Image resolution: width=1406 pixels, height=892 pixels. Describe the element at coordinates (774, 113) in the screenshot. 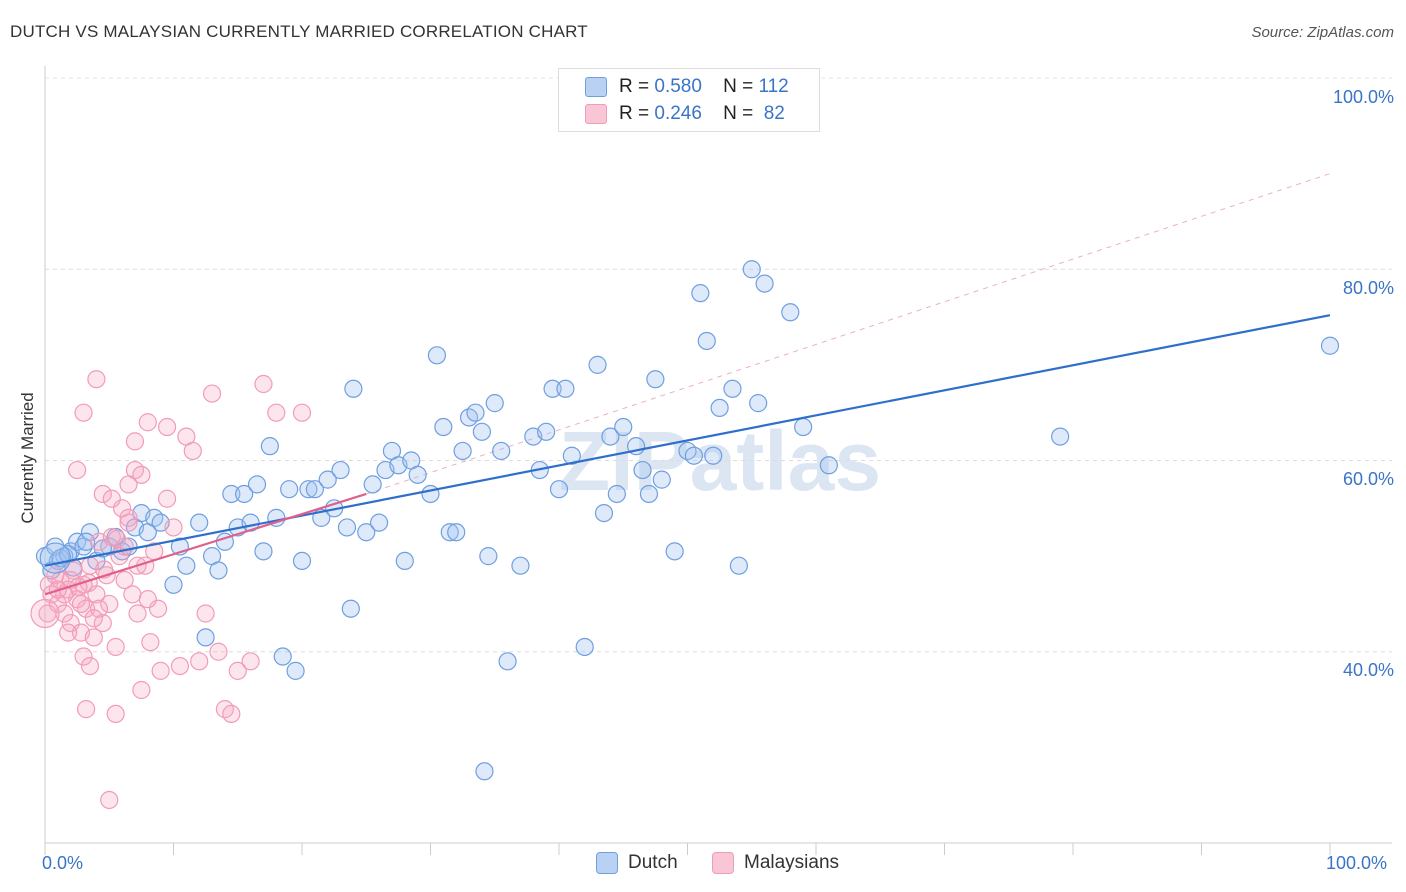

I see `malaysians-n-value: 82` at that location.